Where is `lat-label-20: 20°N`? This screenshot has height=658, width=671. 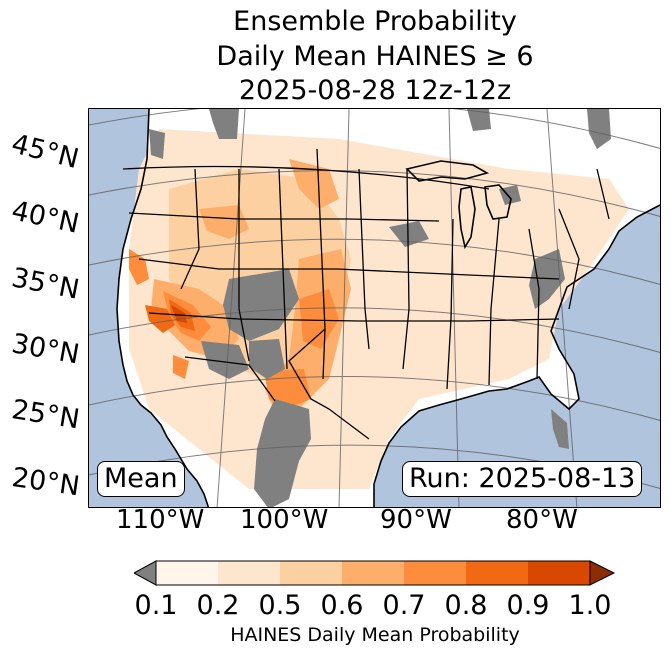 lat-label-20: 20°N is located at coordinates (45, 482).